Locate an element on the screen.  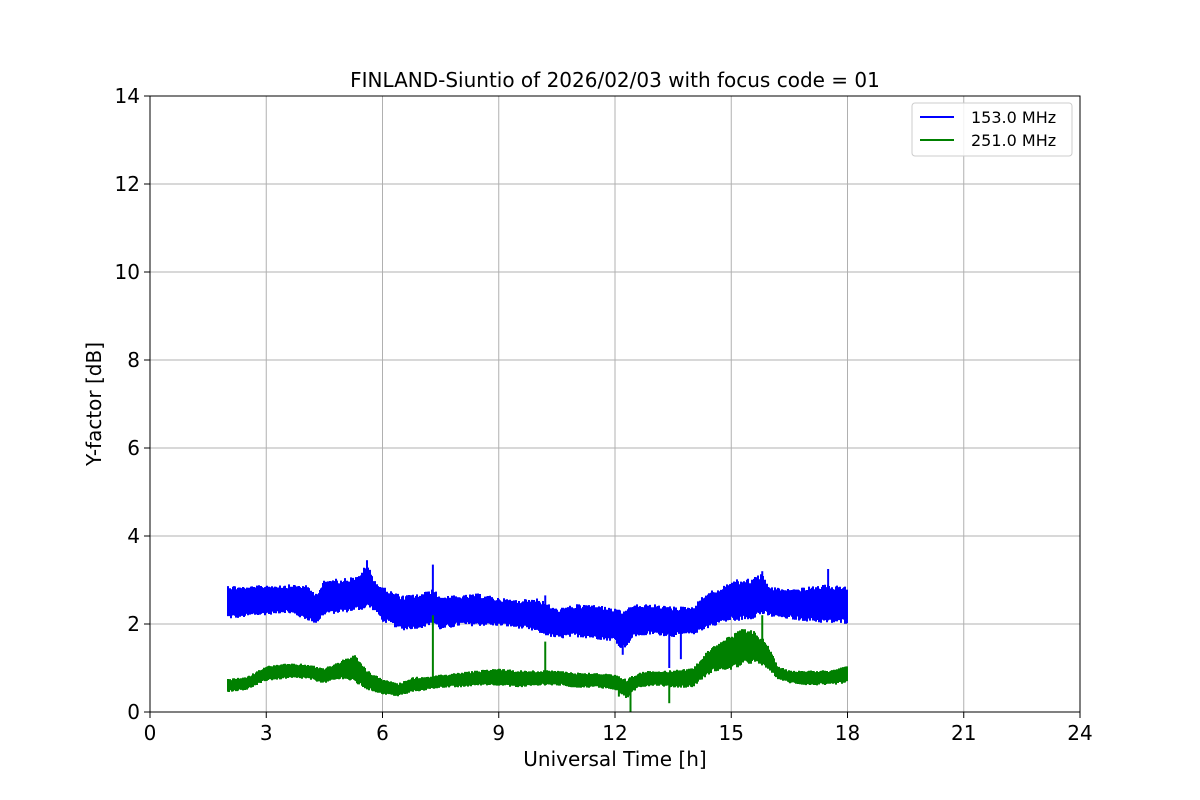
y-tick-label: 0 is located at coordinates (133, 712).